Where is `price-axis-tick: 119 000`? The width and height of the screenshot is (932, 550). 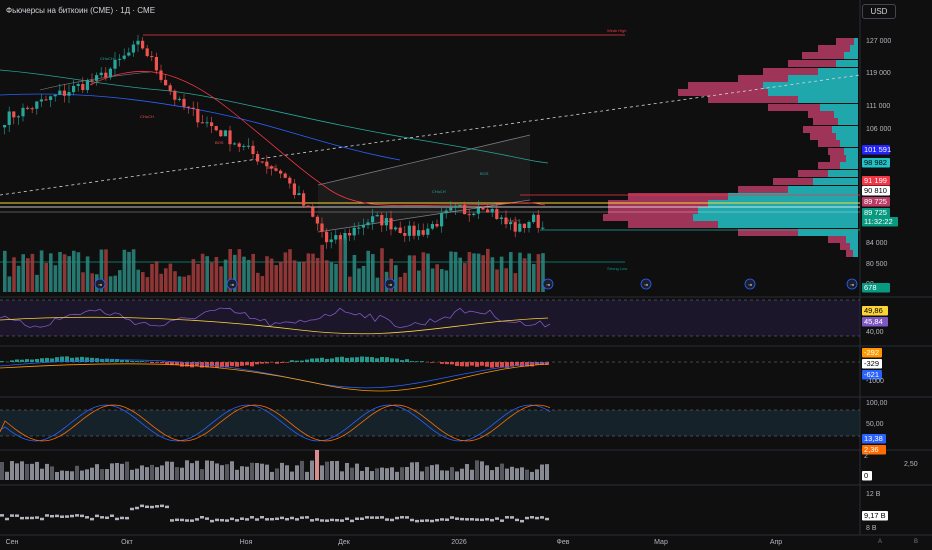 price-axis-tick: 119 000 is located at coordinates (878, 73).